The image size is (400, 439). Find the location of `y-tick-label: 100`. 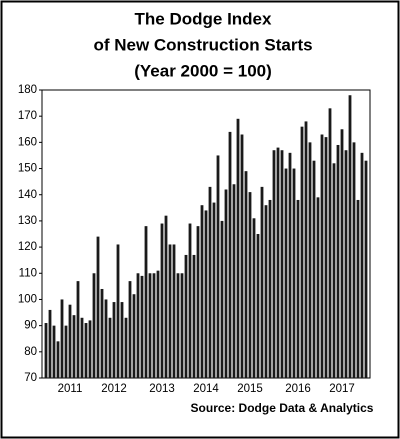

y-tick-label: 100 is located at coordinates (27, 299).